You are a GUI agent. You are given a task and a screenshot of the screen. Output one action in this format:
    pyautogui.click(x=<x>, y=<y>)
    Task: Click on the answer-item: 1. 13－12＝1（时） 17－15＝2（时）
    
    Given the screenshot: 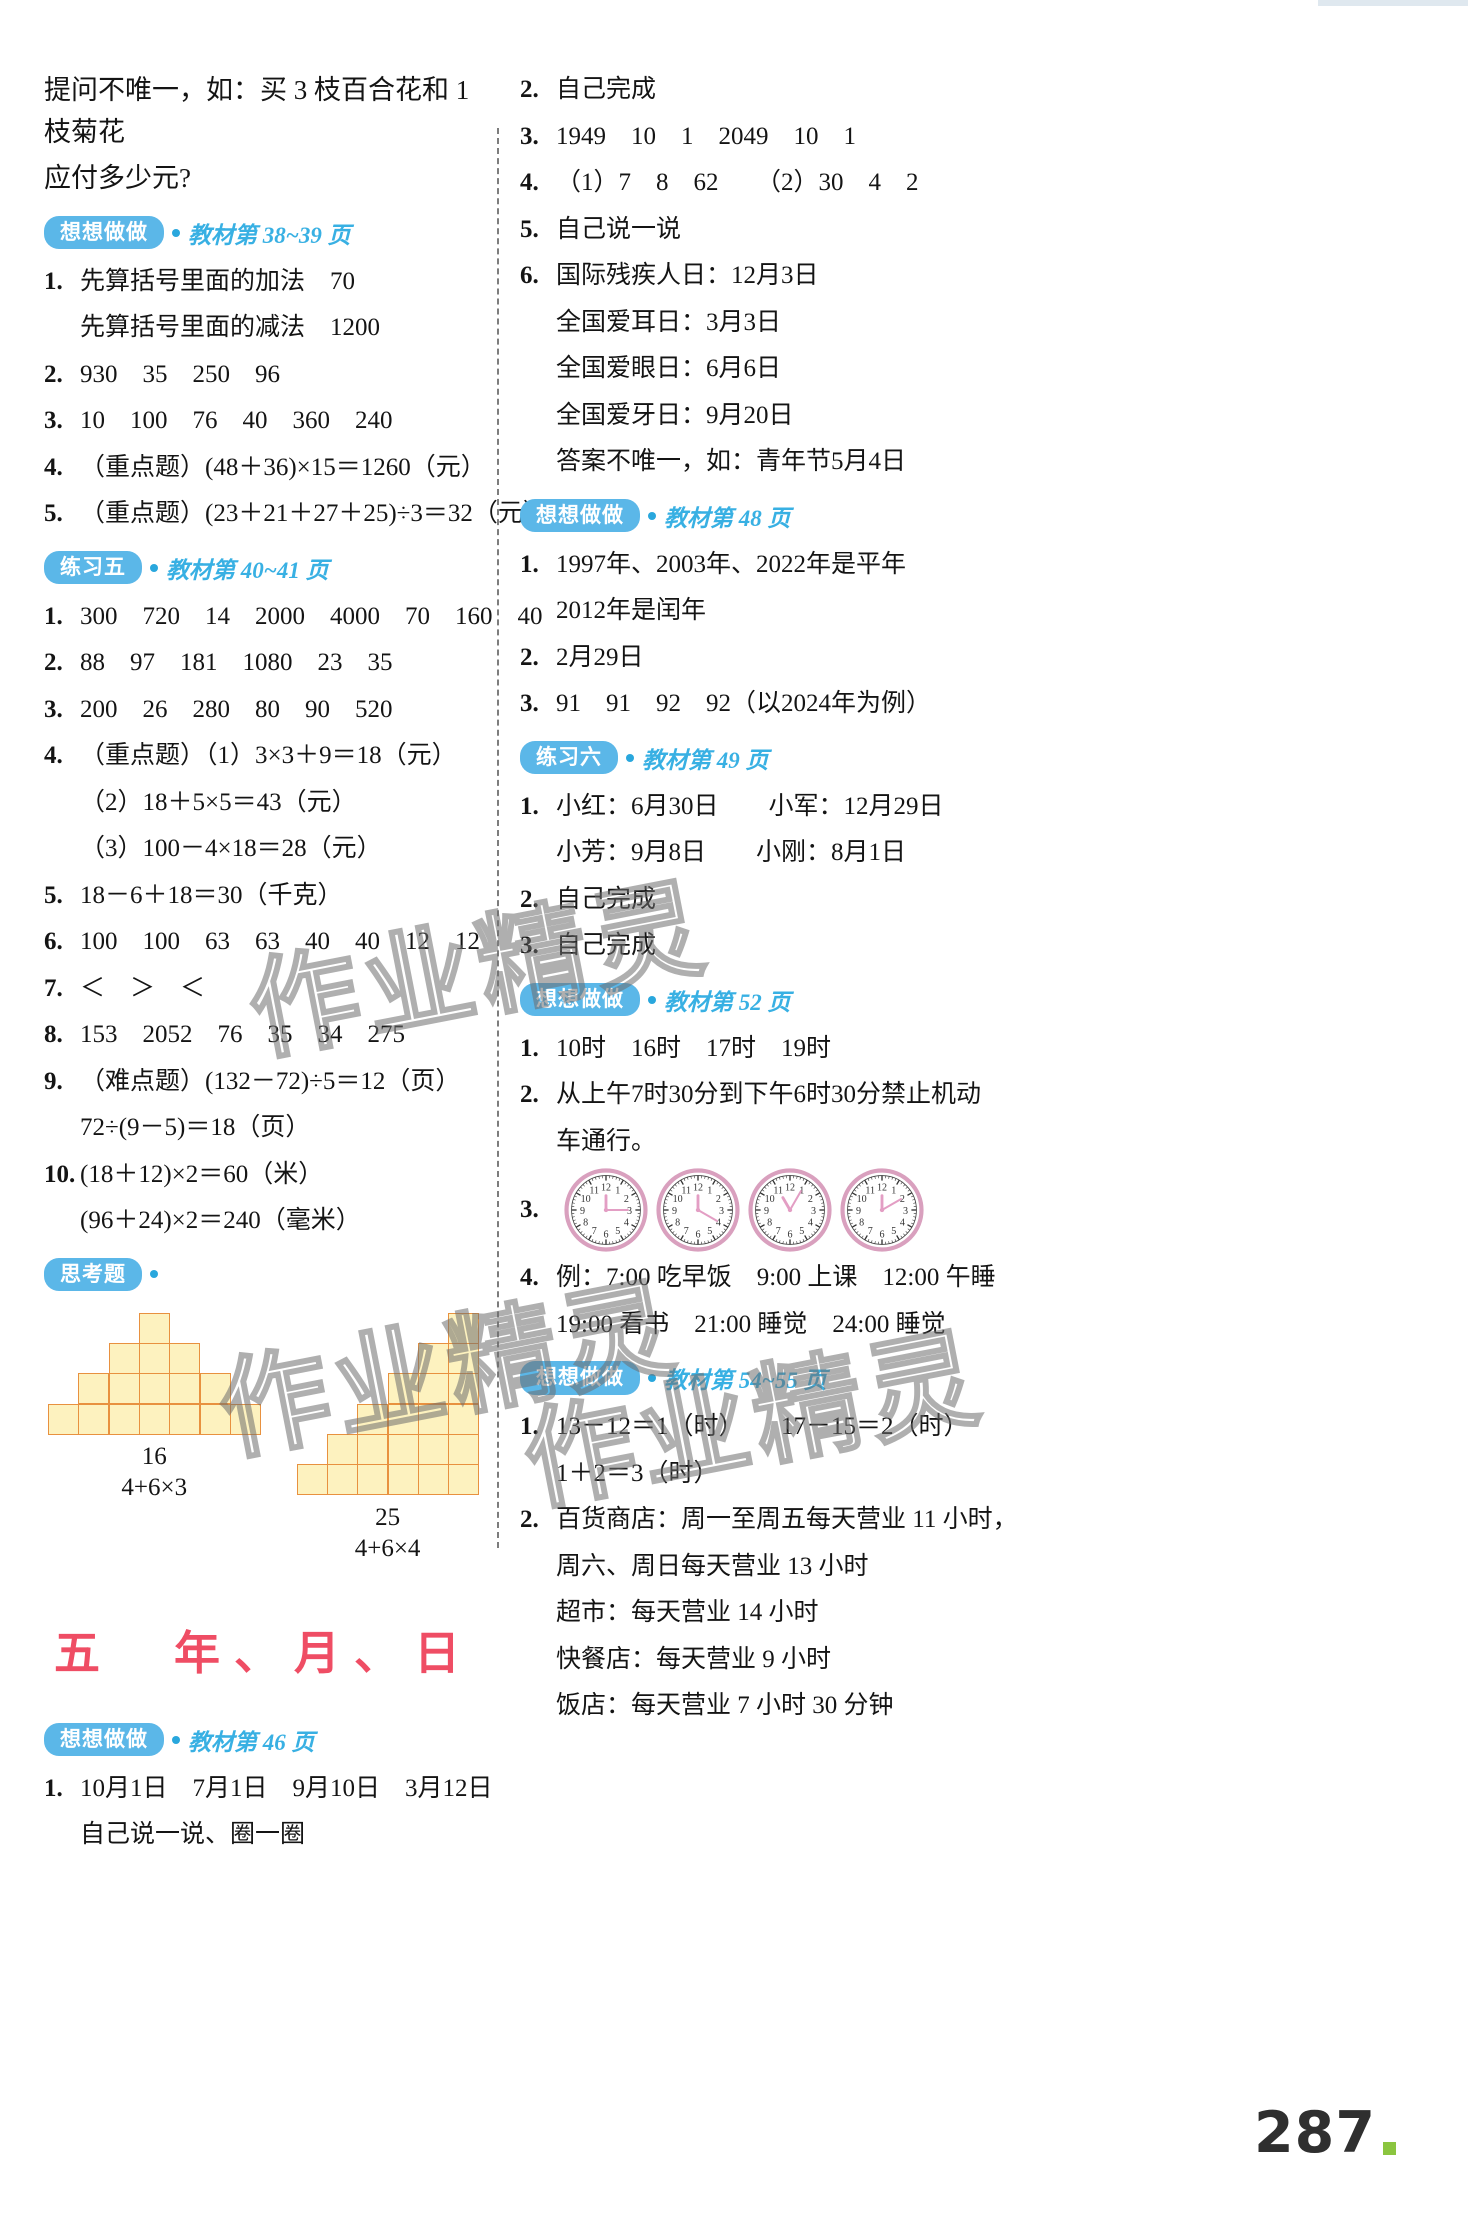 What is the action you would take?
    pyautogui.click(x=745, y=1427)
    